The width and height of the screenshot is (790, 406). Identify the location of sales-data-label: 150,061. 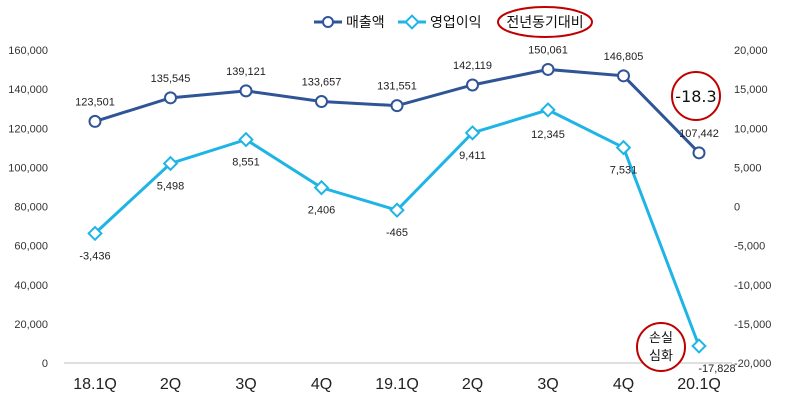
(548, 50).